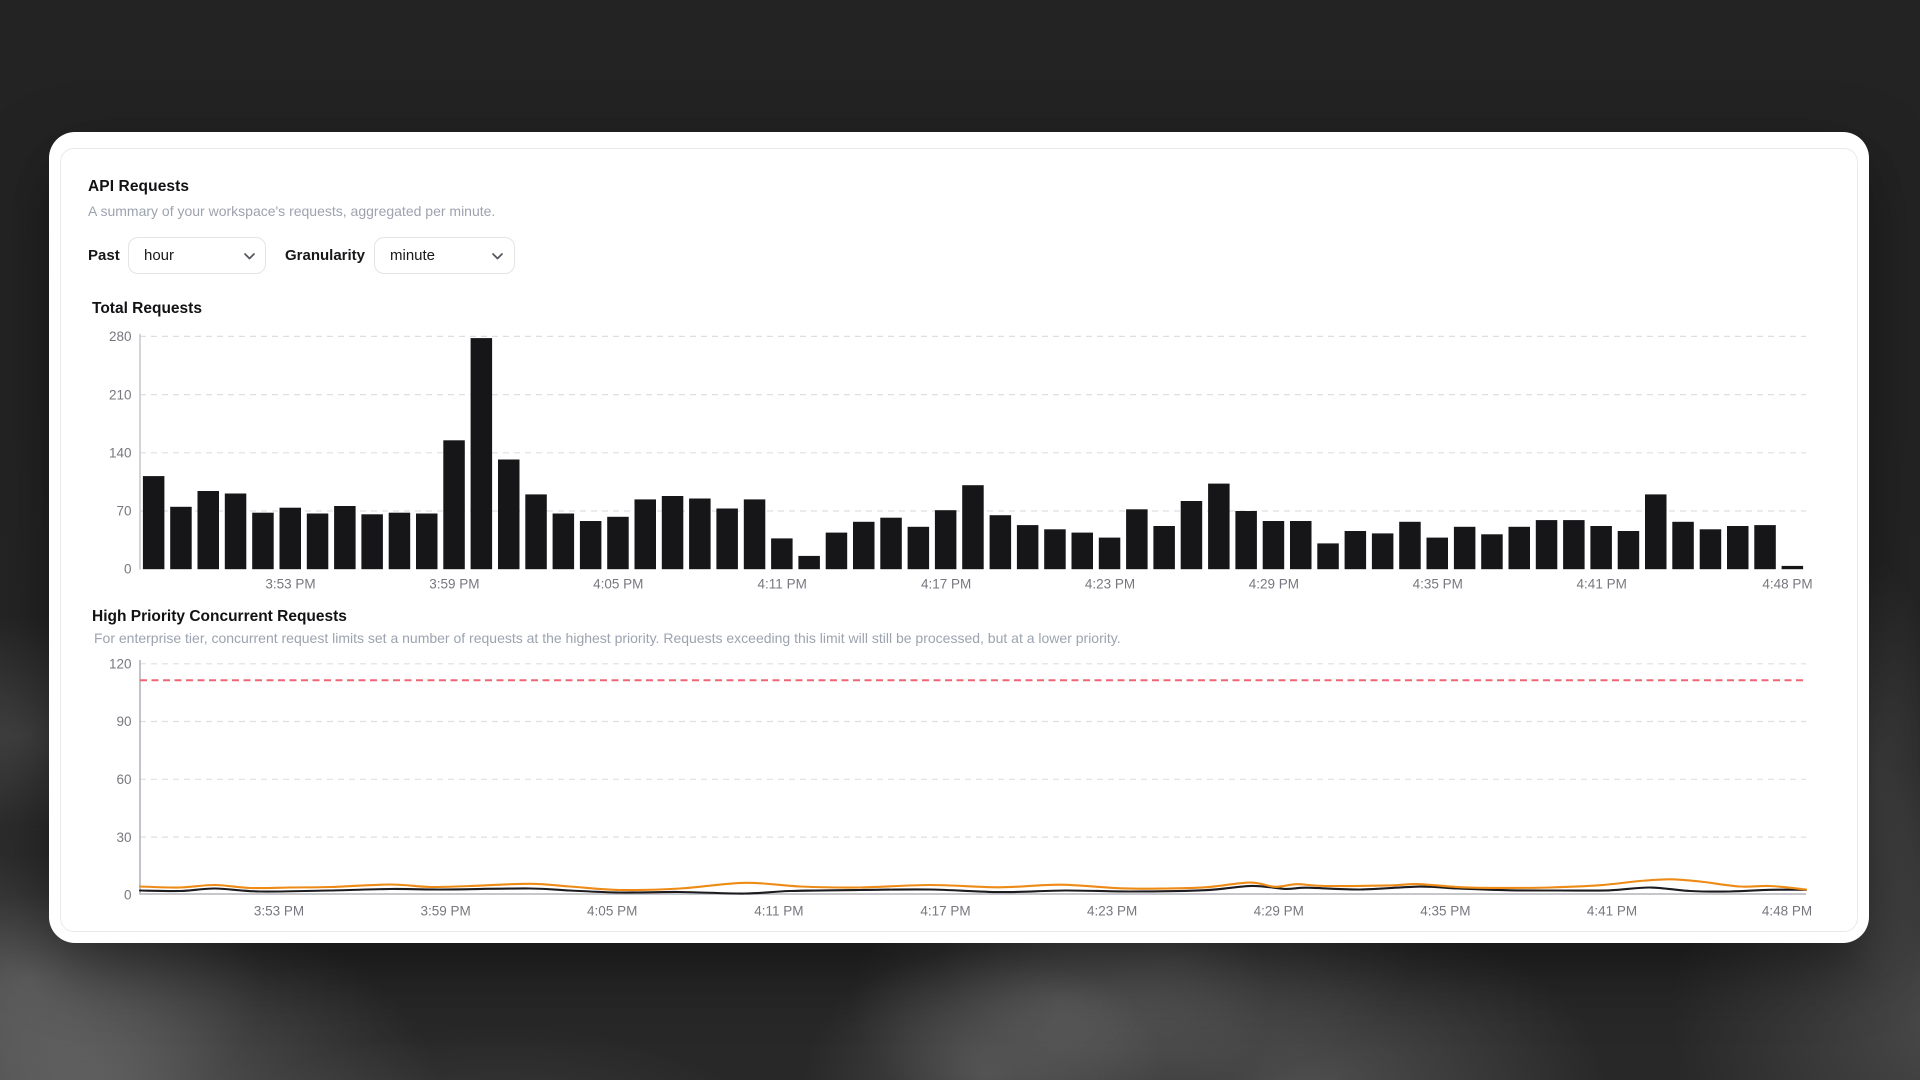 The image size is (1920, 1080). What do you see at coordinates (120, 453) in the screenshot?
I see `svg-text: 140` at bounding box center [120, 453].